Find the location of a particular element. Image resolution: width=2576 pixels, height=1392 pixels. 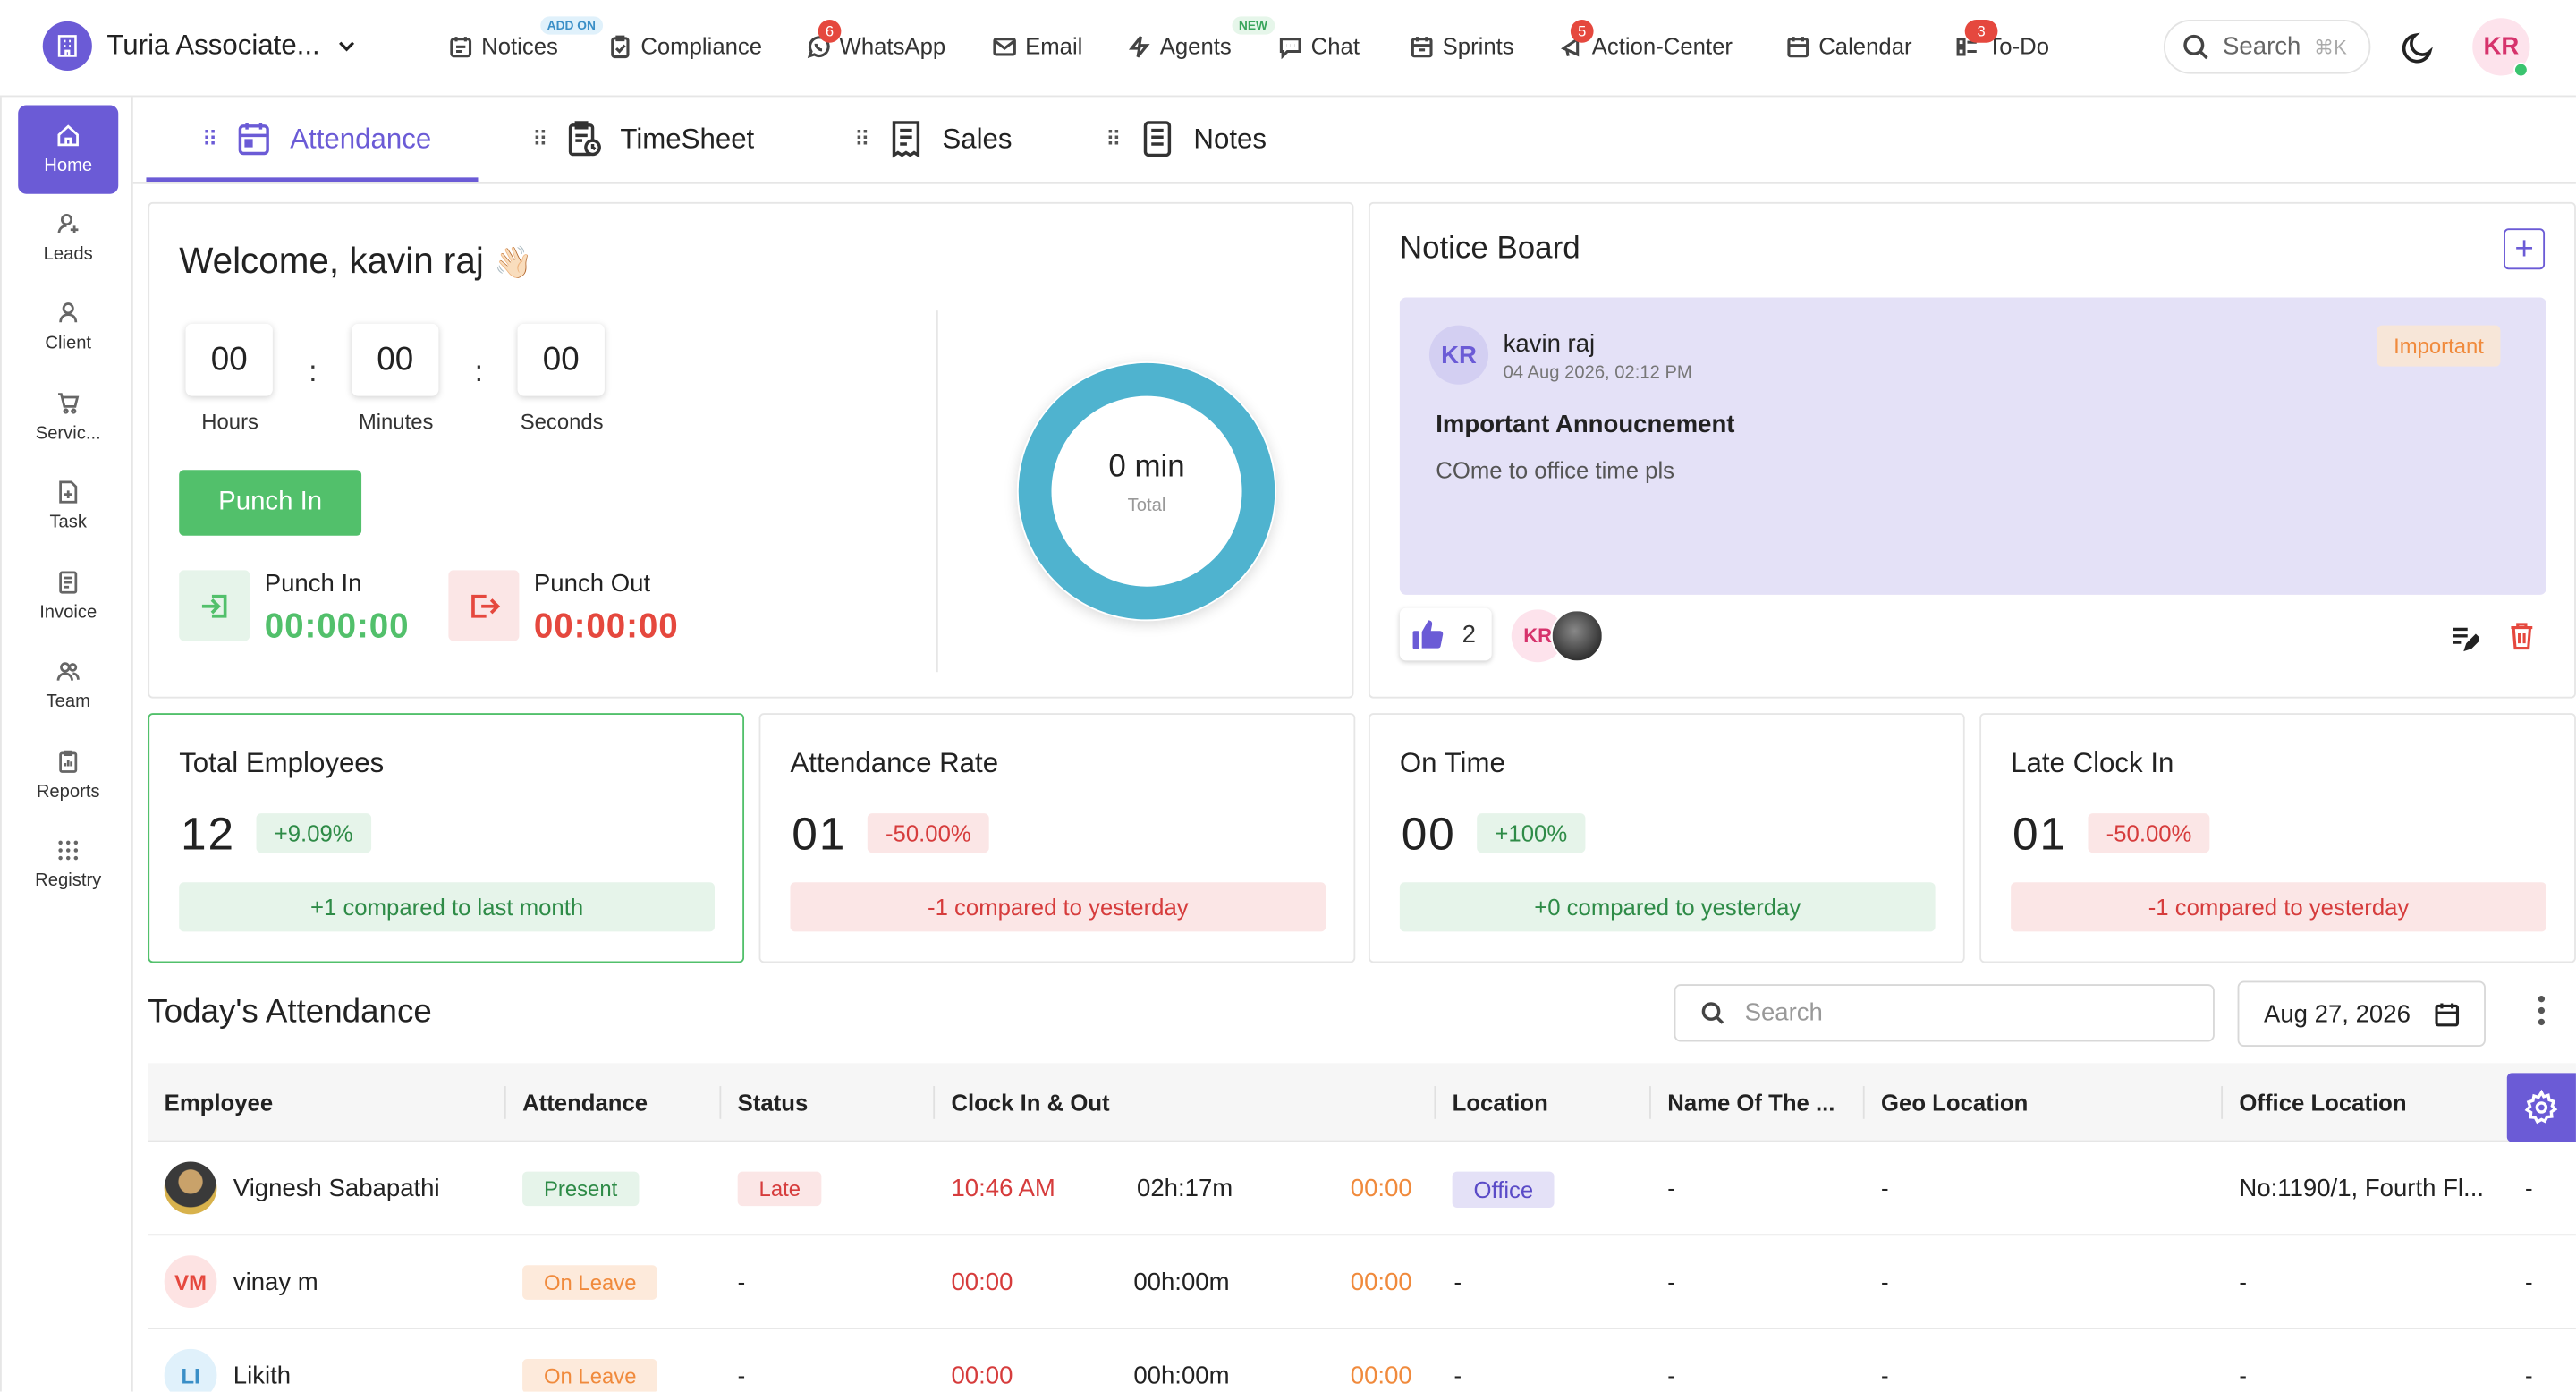

extra-value: - is located at coordinates (2529, 1281).